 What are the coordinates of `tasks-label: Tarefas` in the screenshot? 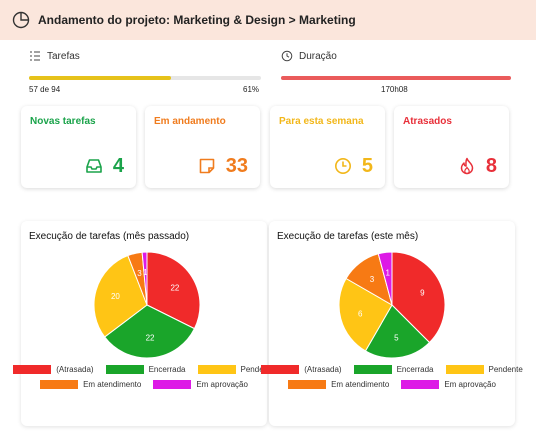 It's located at (63, 56).